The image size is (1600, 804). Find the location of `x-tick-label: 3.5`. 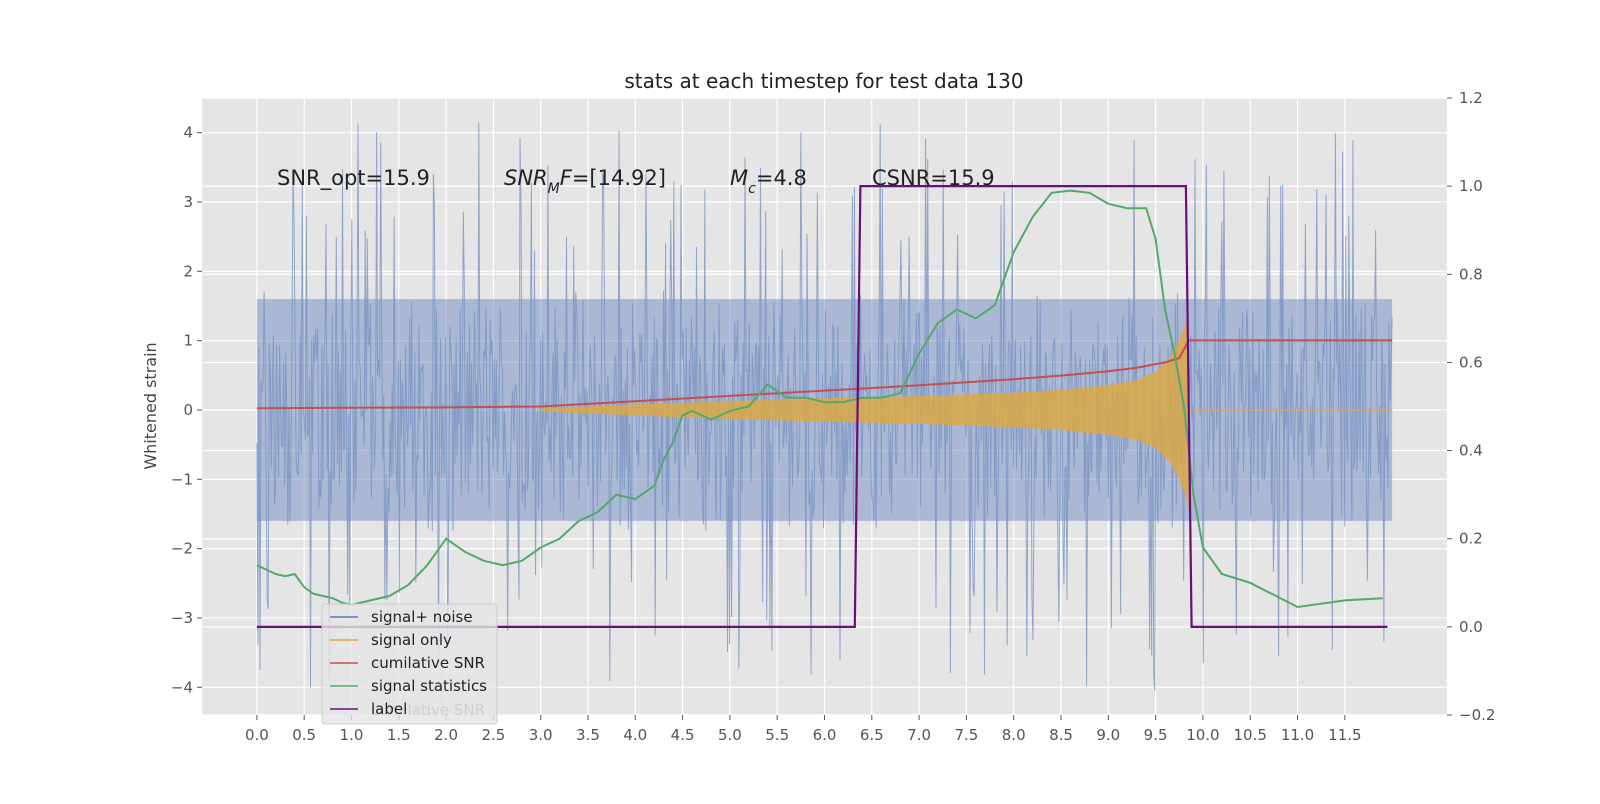

x-tick-label: 3.5 is located at coordinates (588, 735).